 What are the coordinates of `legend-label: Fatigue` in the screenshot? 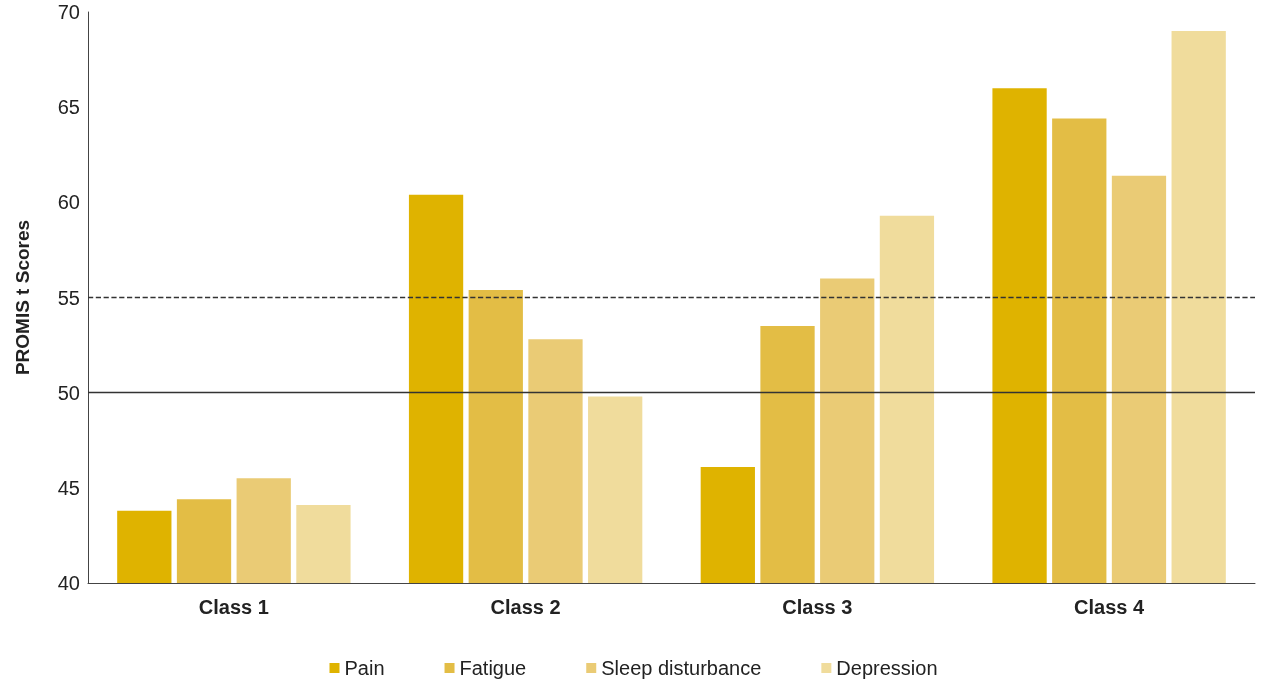 It's located at (493, 668).